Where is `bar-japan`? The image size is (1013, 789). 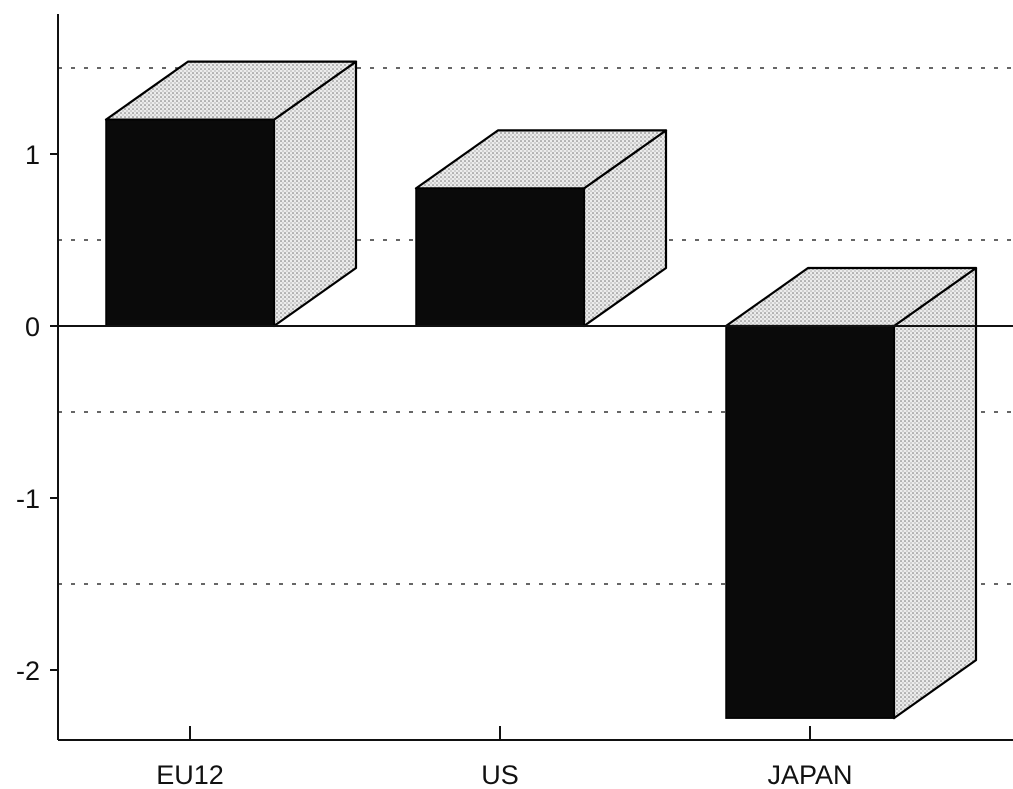
bar-japan is located at coordinates (851, 493).